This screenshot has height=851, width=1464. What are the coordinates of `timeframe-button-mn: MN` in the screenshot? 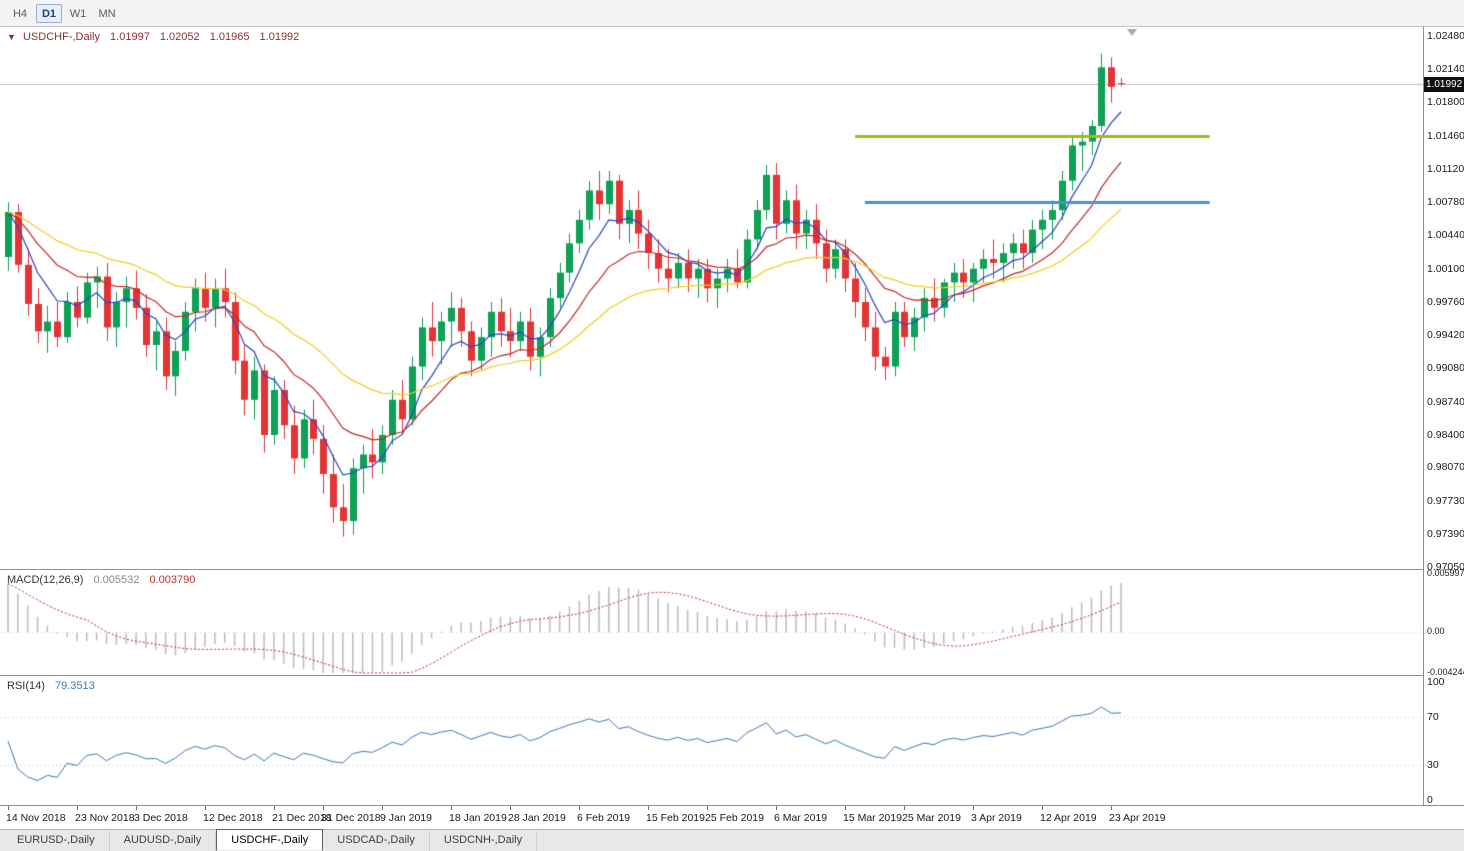 It's located at (107, 13).